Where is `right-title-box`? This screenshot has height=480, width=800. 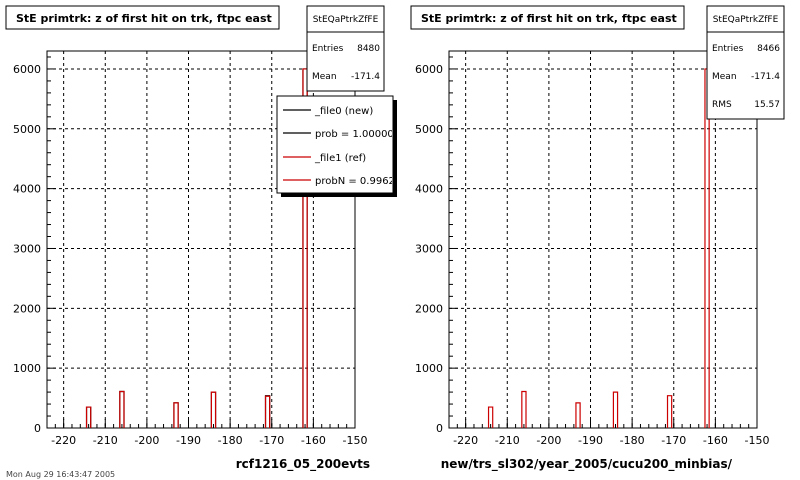
right-title-box is located at coordinates (547, 17).